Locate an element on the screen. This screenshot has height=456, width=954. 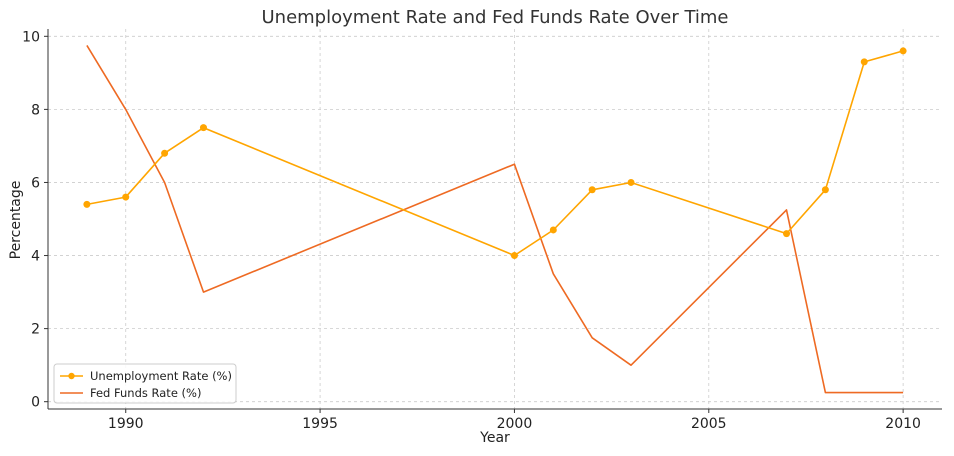
y-tick-label: 10 is located at coordinates (31, 37).